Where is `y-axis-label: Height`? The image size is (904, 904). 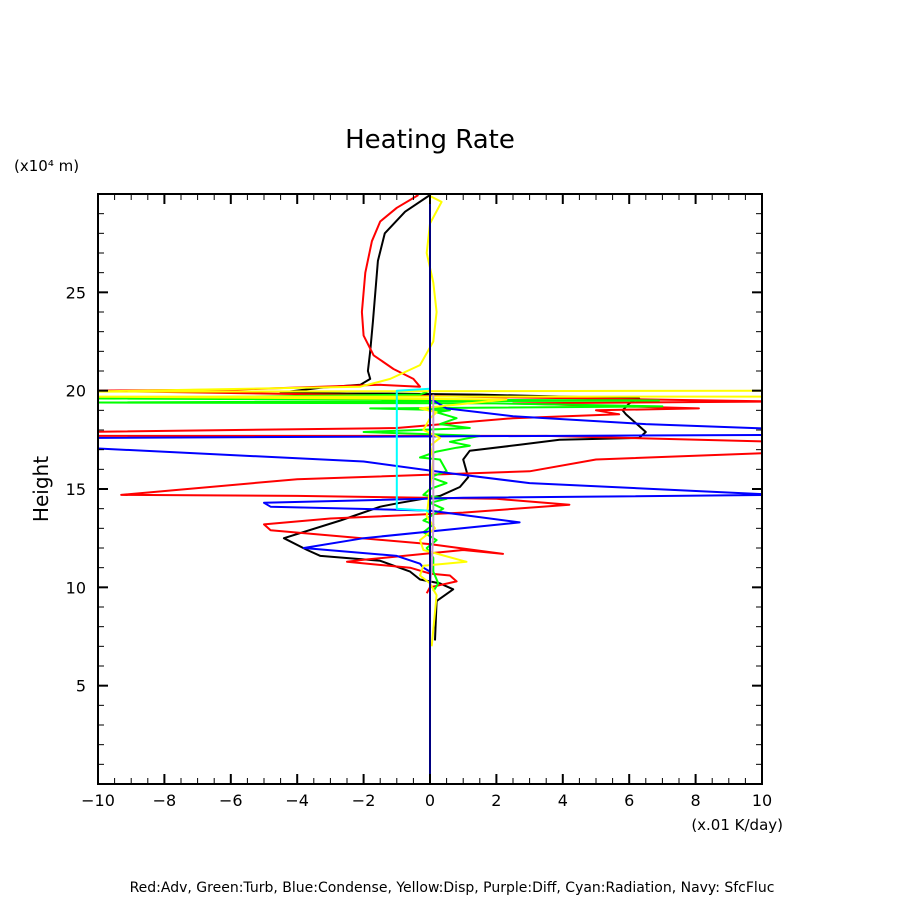 y-axis-label: Height is located at coordinates (41, 489).